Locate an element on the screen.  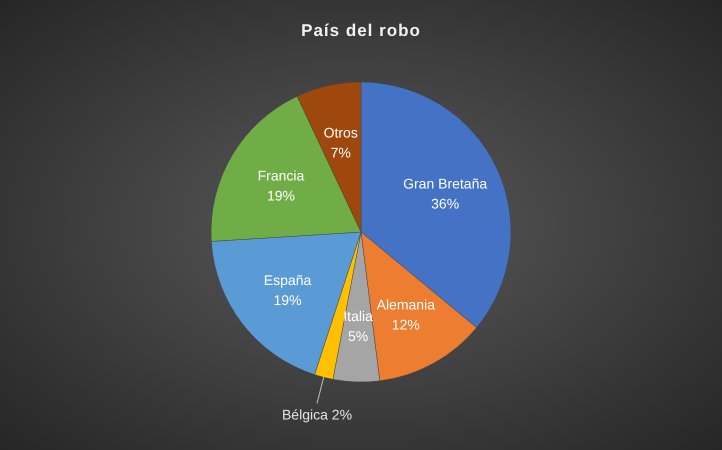
data-label: 2% is located at coordinates (342, 414).